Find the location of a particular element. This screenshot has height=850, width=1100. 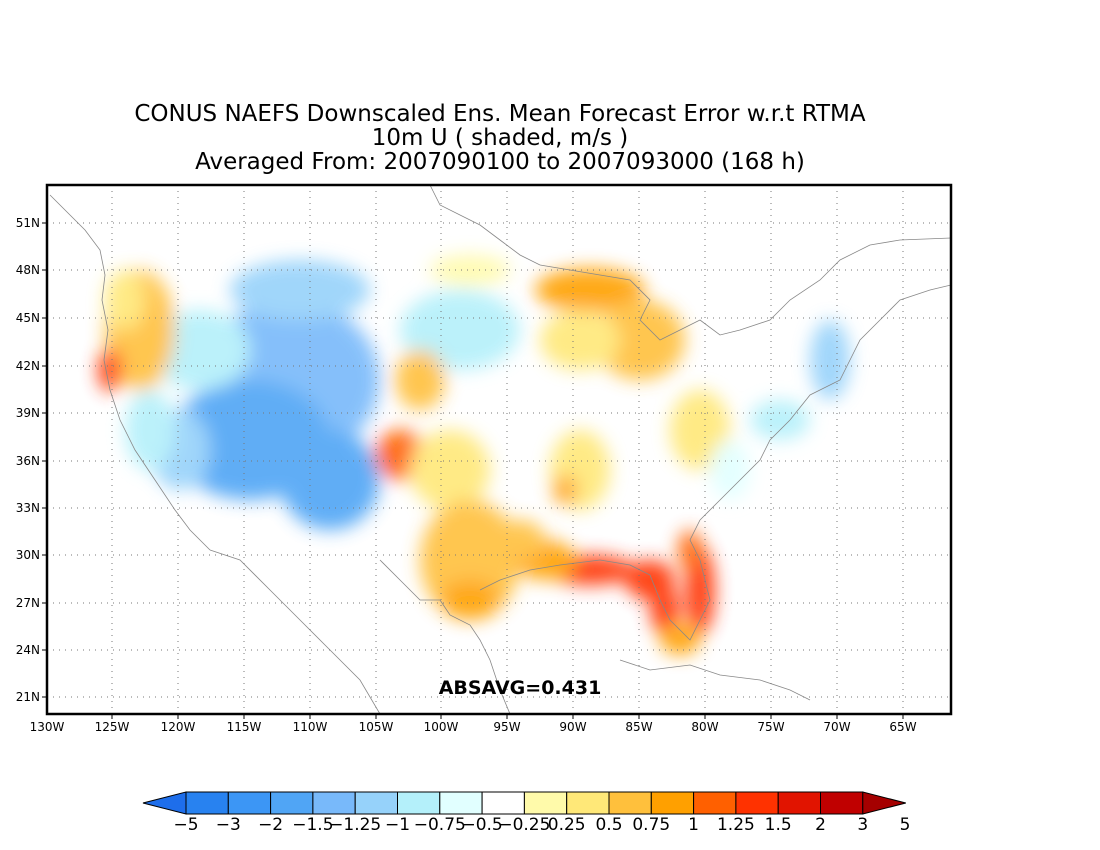

lon-label: 90W is located at coordinates (572, 727).